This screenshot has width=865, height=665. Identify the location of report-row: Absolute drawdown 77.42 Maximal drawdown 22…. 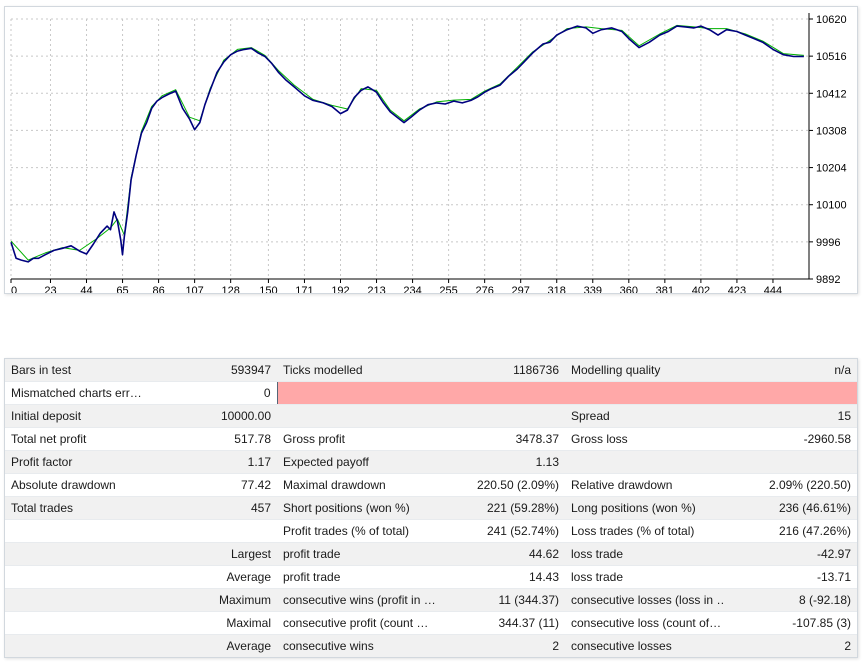
(431, 485).